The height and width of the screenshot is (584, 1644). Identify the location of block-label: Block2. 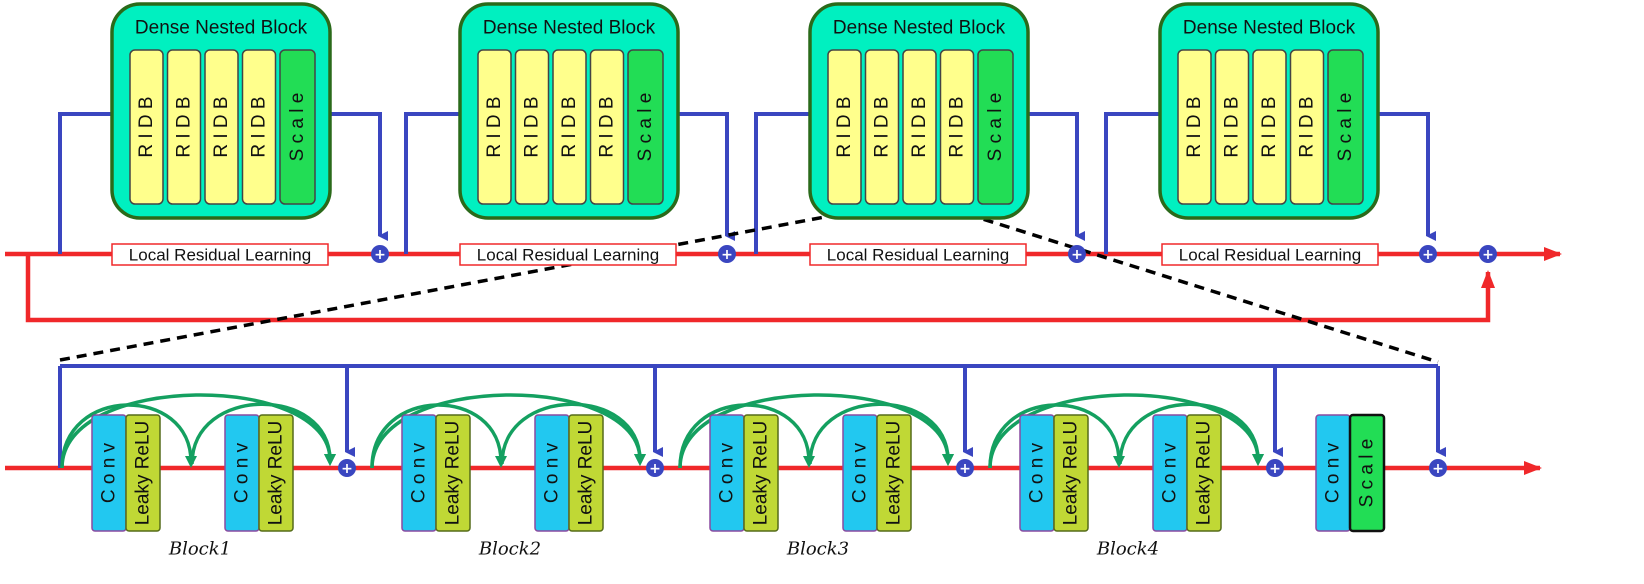
(509, 549).